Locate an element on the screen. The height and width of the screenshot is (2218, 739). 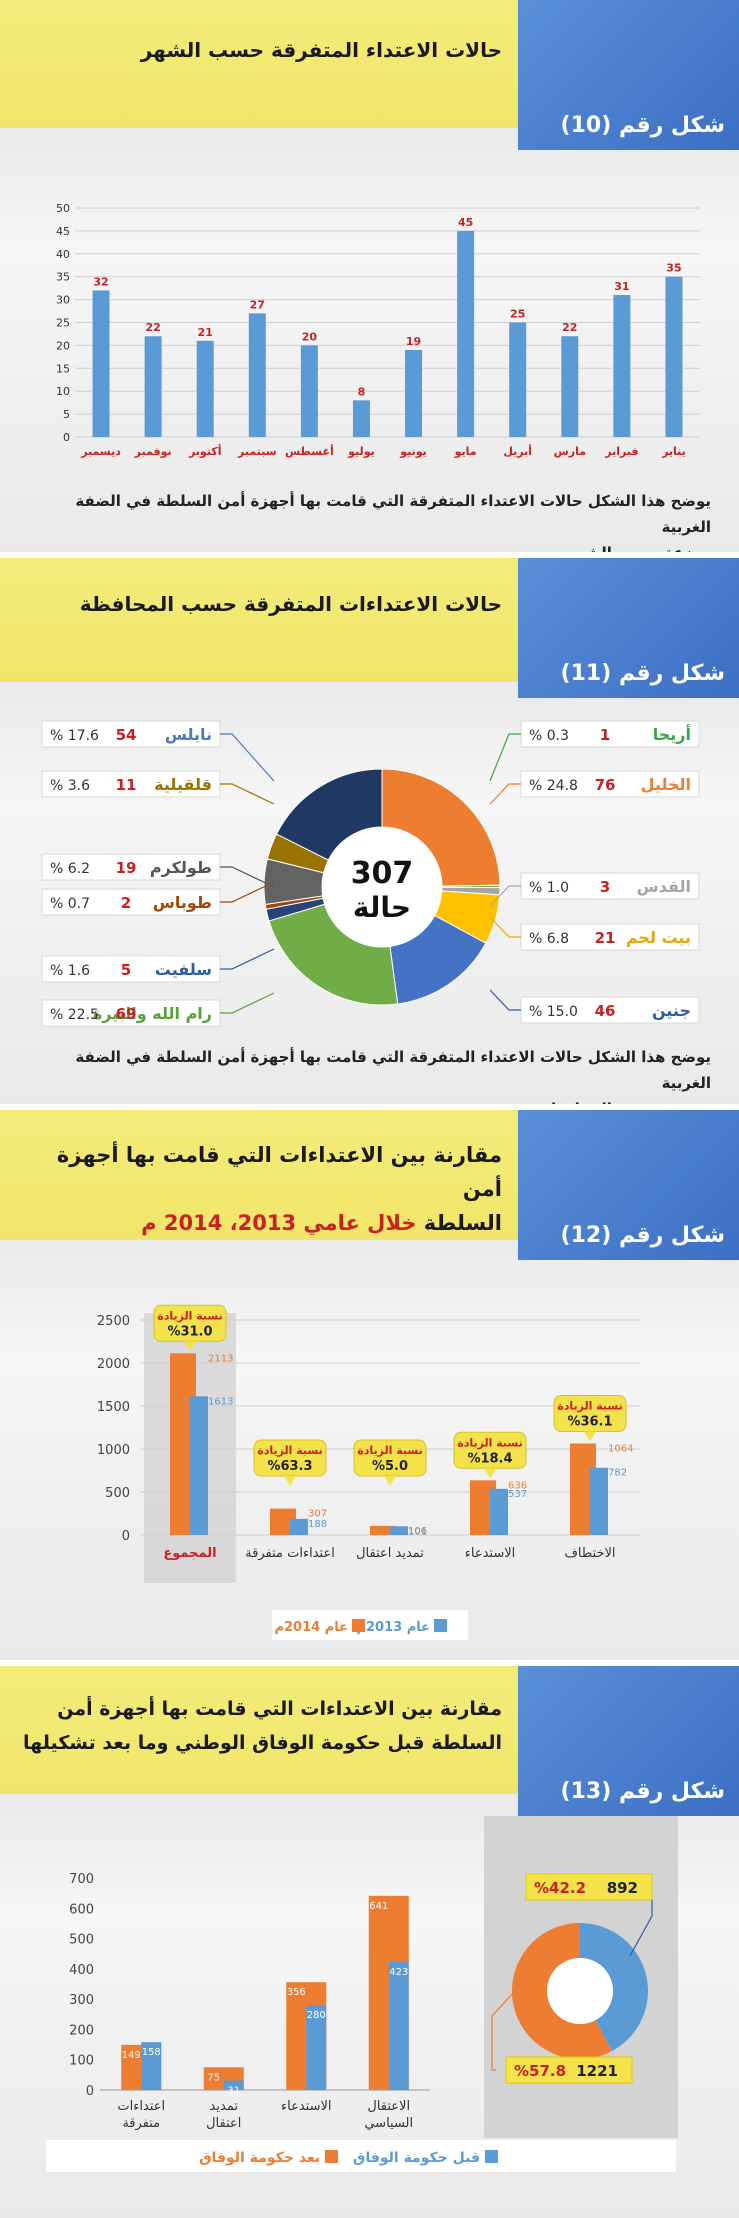
fig12-tag-label: شكل رقم (12) is located at coordinates (642, 1235).